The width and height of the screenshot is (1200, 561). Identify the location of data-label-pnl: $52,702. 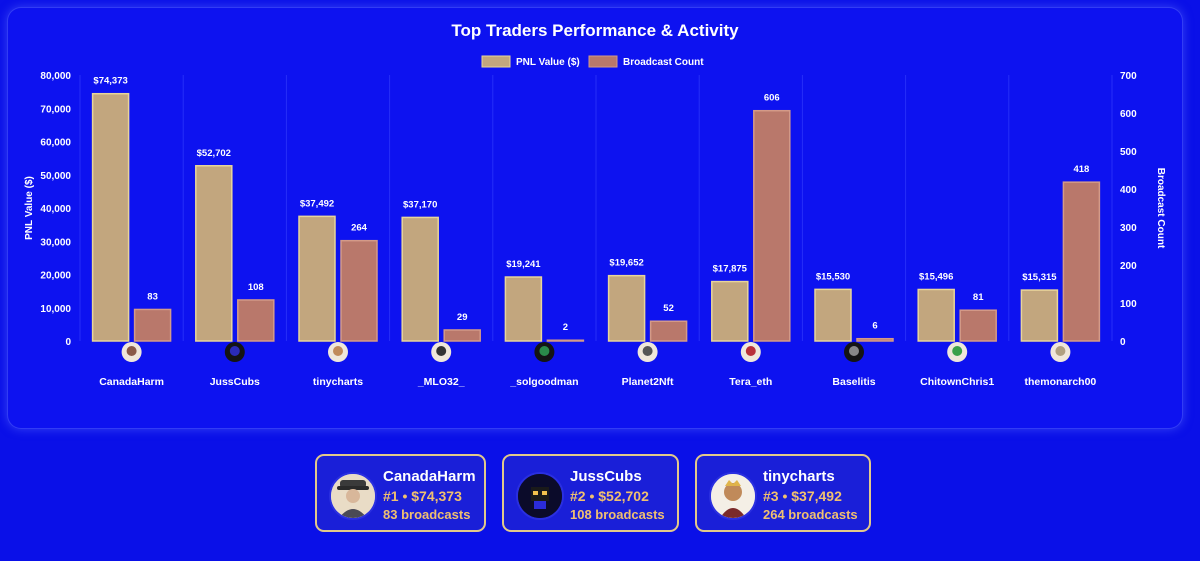
(214, 153).